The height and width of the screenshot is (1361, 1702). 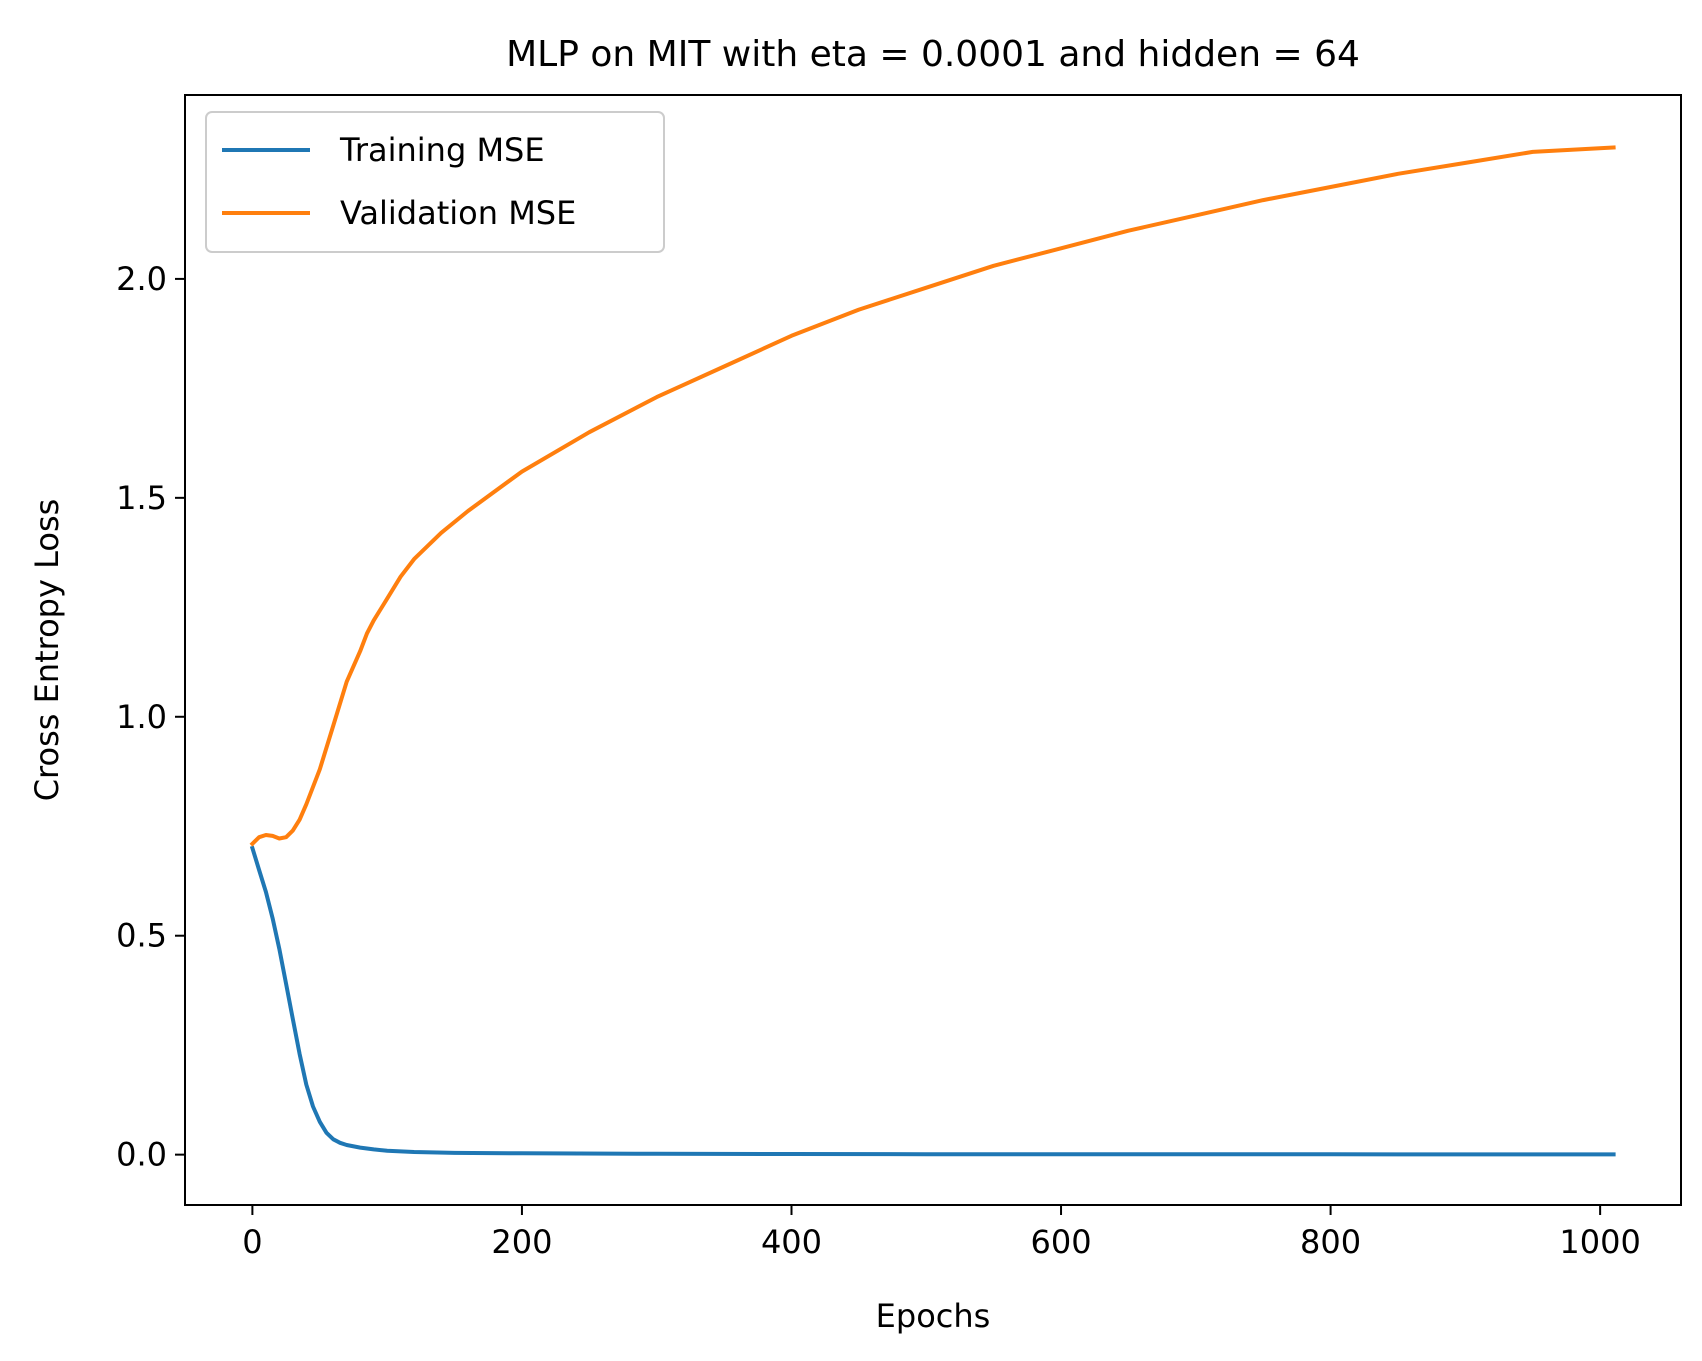 What do you see at coordinates (141, 1155) in the screenshot?
I see `y-tick-label: 0.0` at bounding box center [141, 1155].